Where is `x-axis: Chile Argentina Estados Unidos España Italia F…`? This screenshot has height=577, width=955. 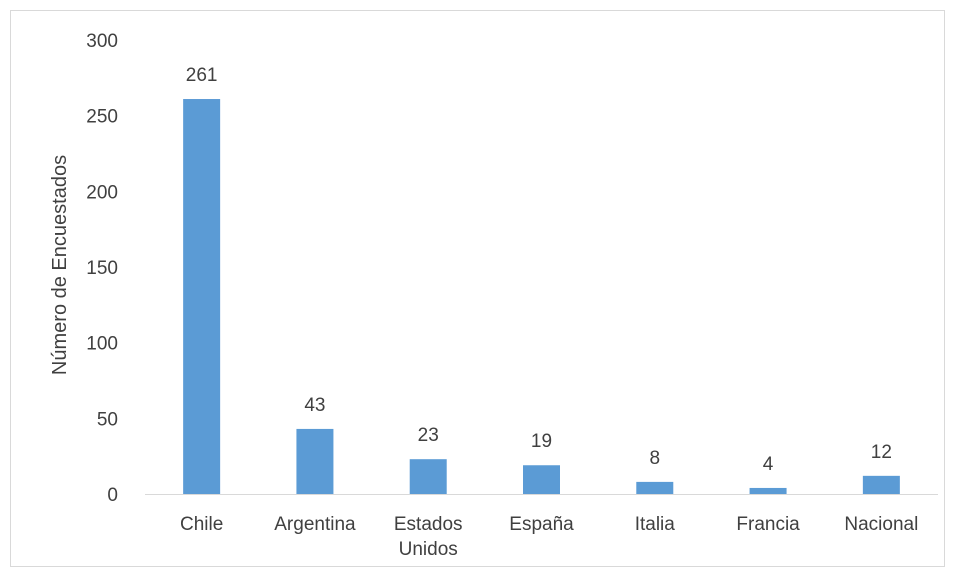
x-axis: Chile Argentina Estados Unidos España Italia F… is located at coordinates (549, 537).